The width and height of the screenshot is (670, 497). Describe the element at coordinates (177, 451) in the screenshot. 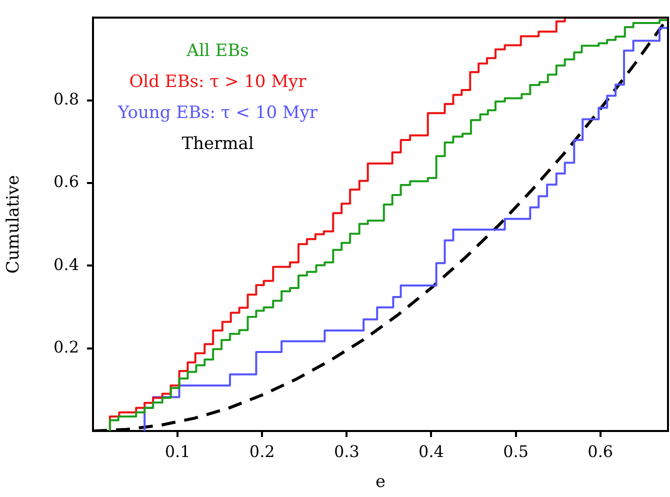

I see `x-tick-label: 0.1` at that location.